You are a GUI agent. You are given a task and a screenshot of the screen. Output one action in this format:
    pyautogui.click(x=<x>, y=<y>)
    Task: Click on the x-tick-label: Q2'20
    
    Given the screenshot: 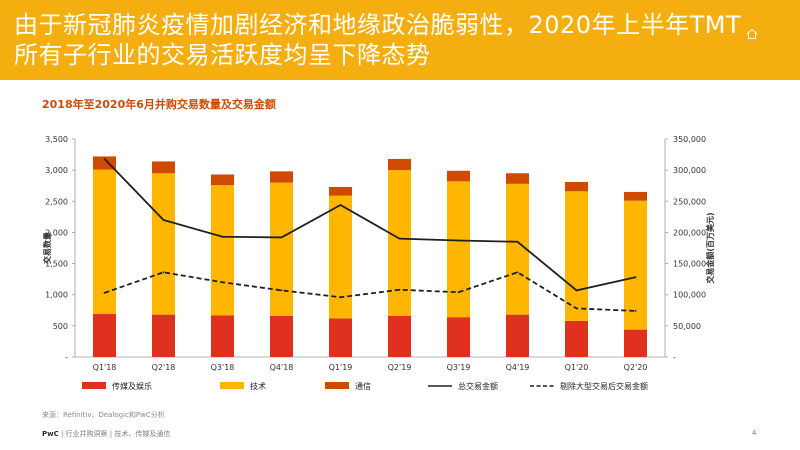 What is the action you would take?
    pyautogui.click(x=636, y=367)
    